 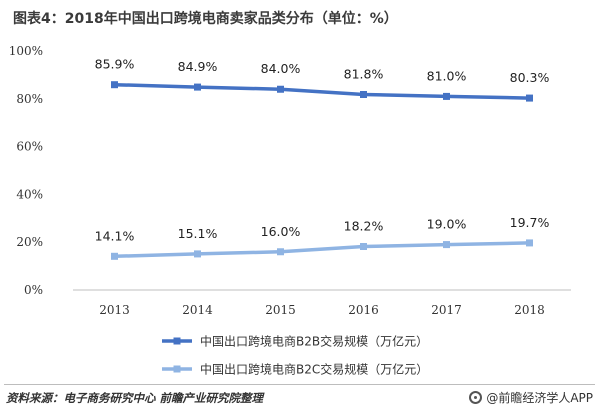 I want to click on brand: @前瞻经济学人APP, so click(x=531, y=397).